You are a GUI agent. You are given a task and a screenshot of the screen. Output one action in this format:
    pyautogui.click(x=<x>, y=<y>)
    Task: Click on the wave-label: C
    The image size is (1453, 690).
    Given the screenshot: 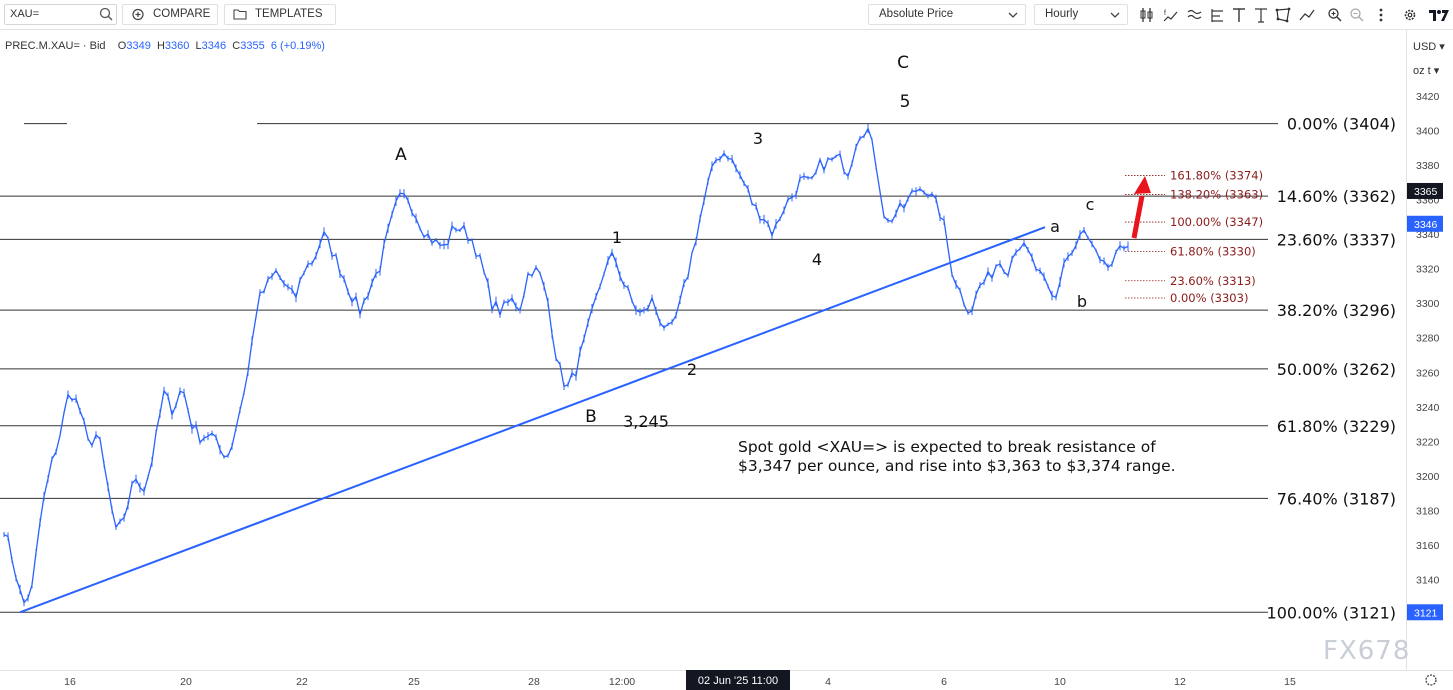 What is the action you would take?
    pyautogui.click(x=903, y=63)
    